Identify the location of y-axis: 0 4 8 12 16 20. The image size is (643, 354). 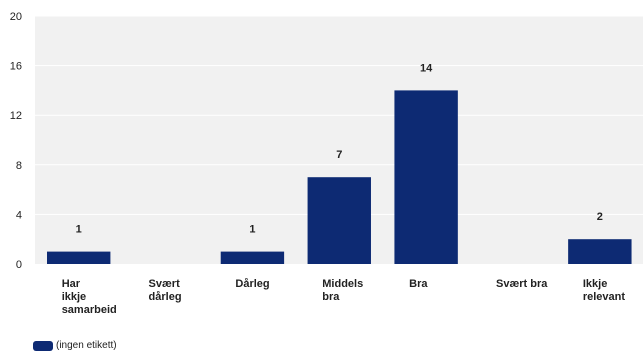
(16, 141).